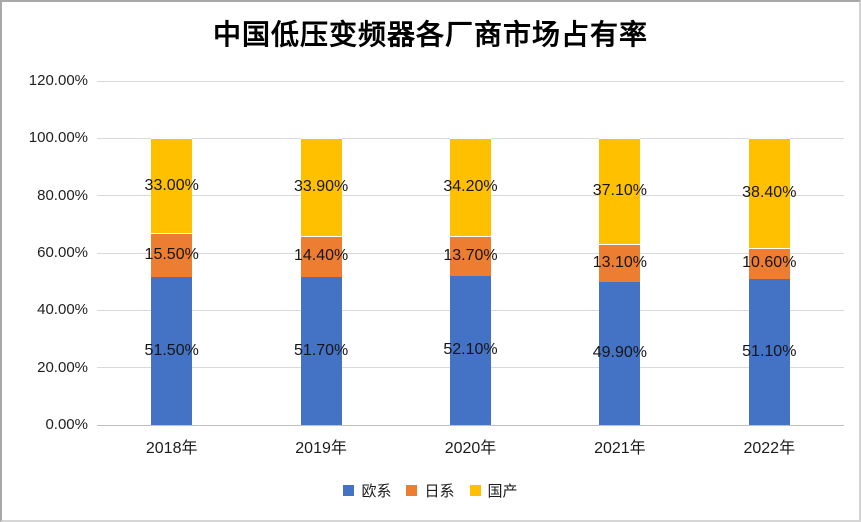 The height and width of the screenshot is (522, 861). I want to click on data-label: 10.60%, so click(769, 263).